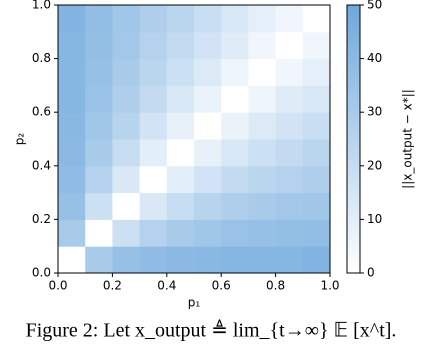  Describe the element at coordinates (112, 286) in the screenshot. I see `x-tick-label: 0.2` at that location.